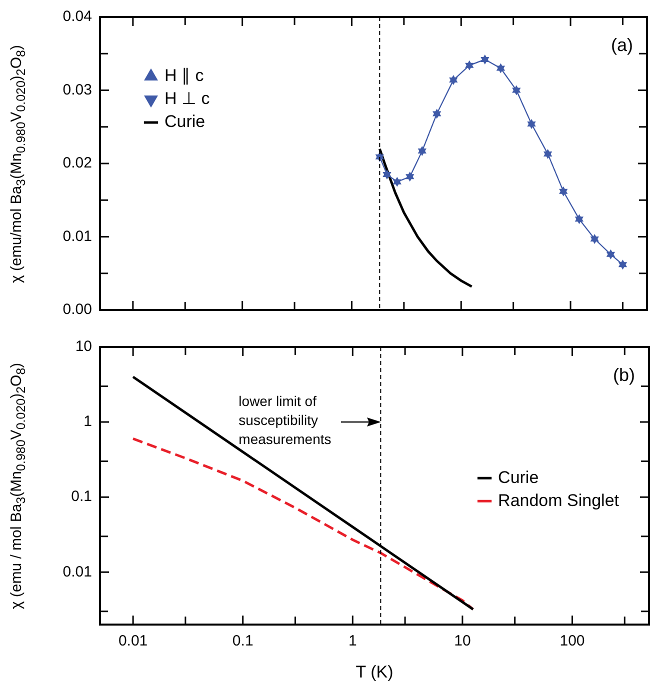 The image size is (652, 691). What do you see at coordinates (572, 641) in the screenshot?
I see `x-tick-label: 100` at bounding box center [572, 641].